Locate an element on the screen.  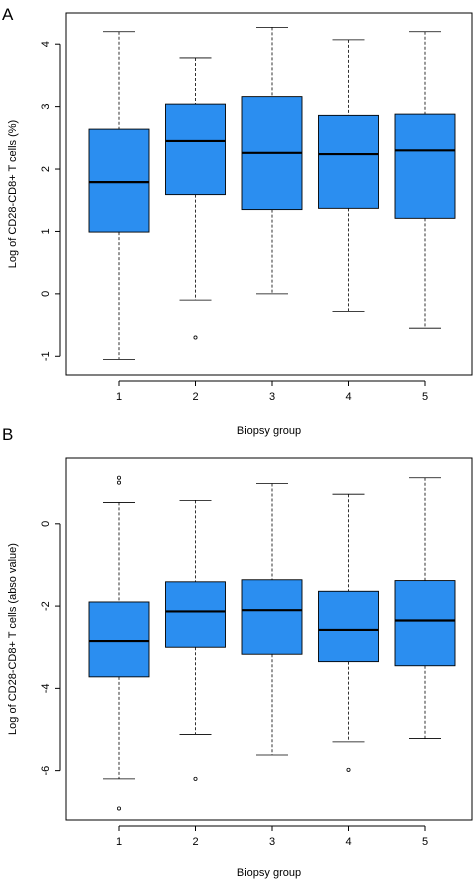
panel-b-x-axis: 1 2 3 4 5 is located at coordinates (272, 836).